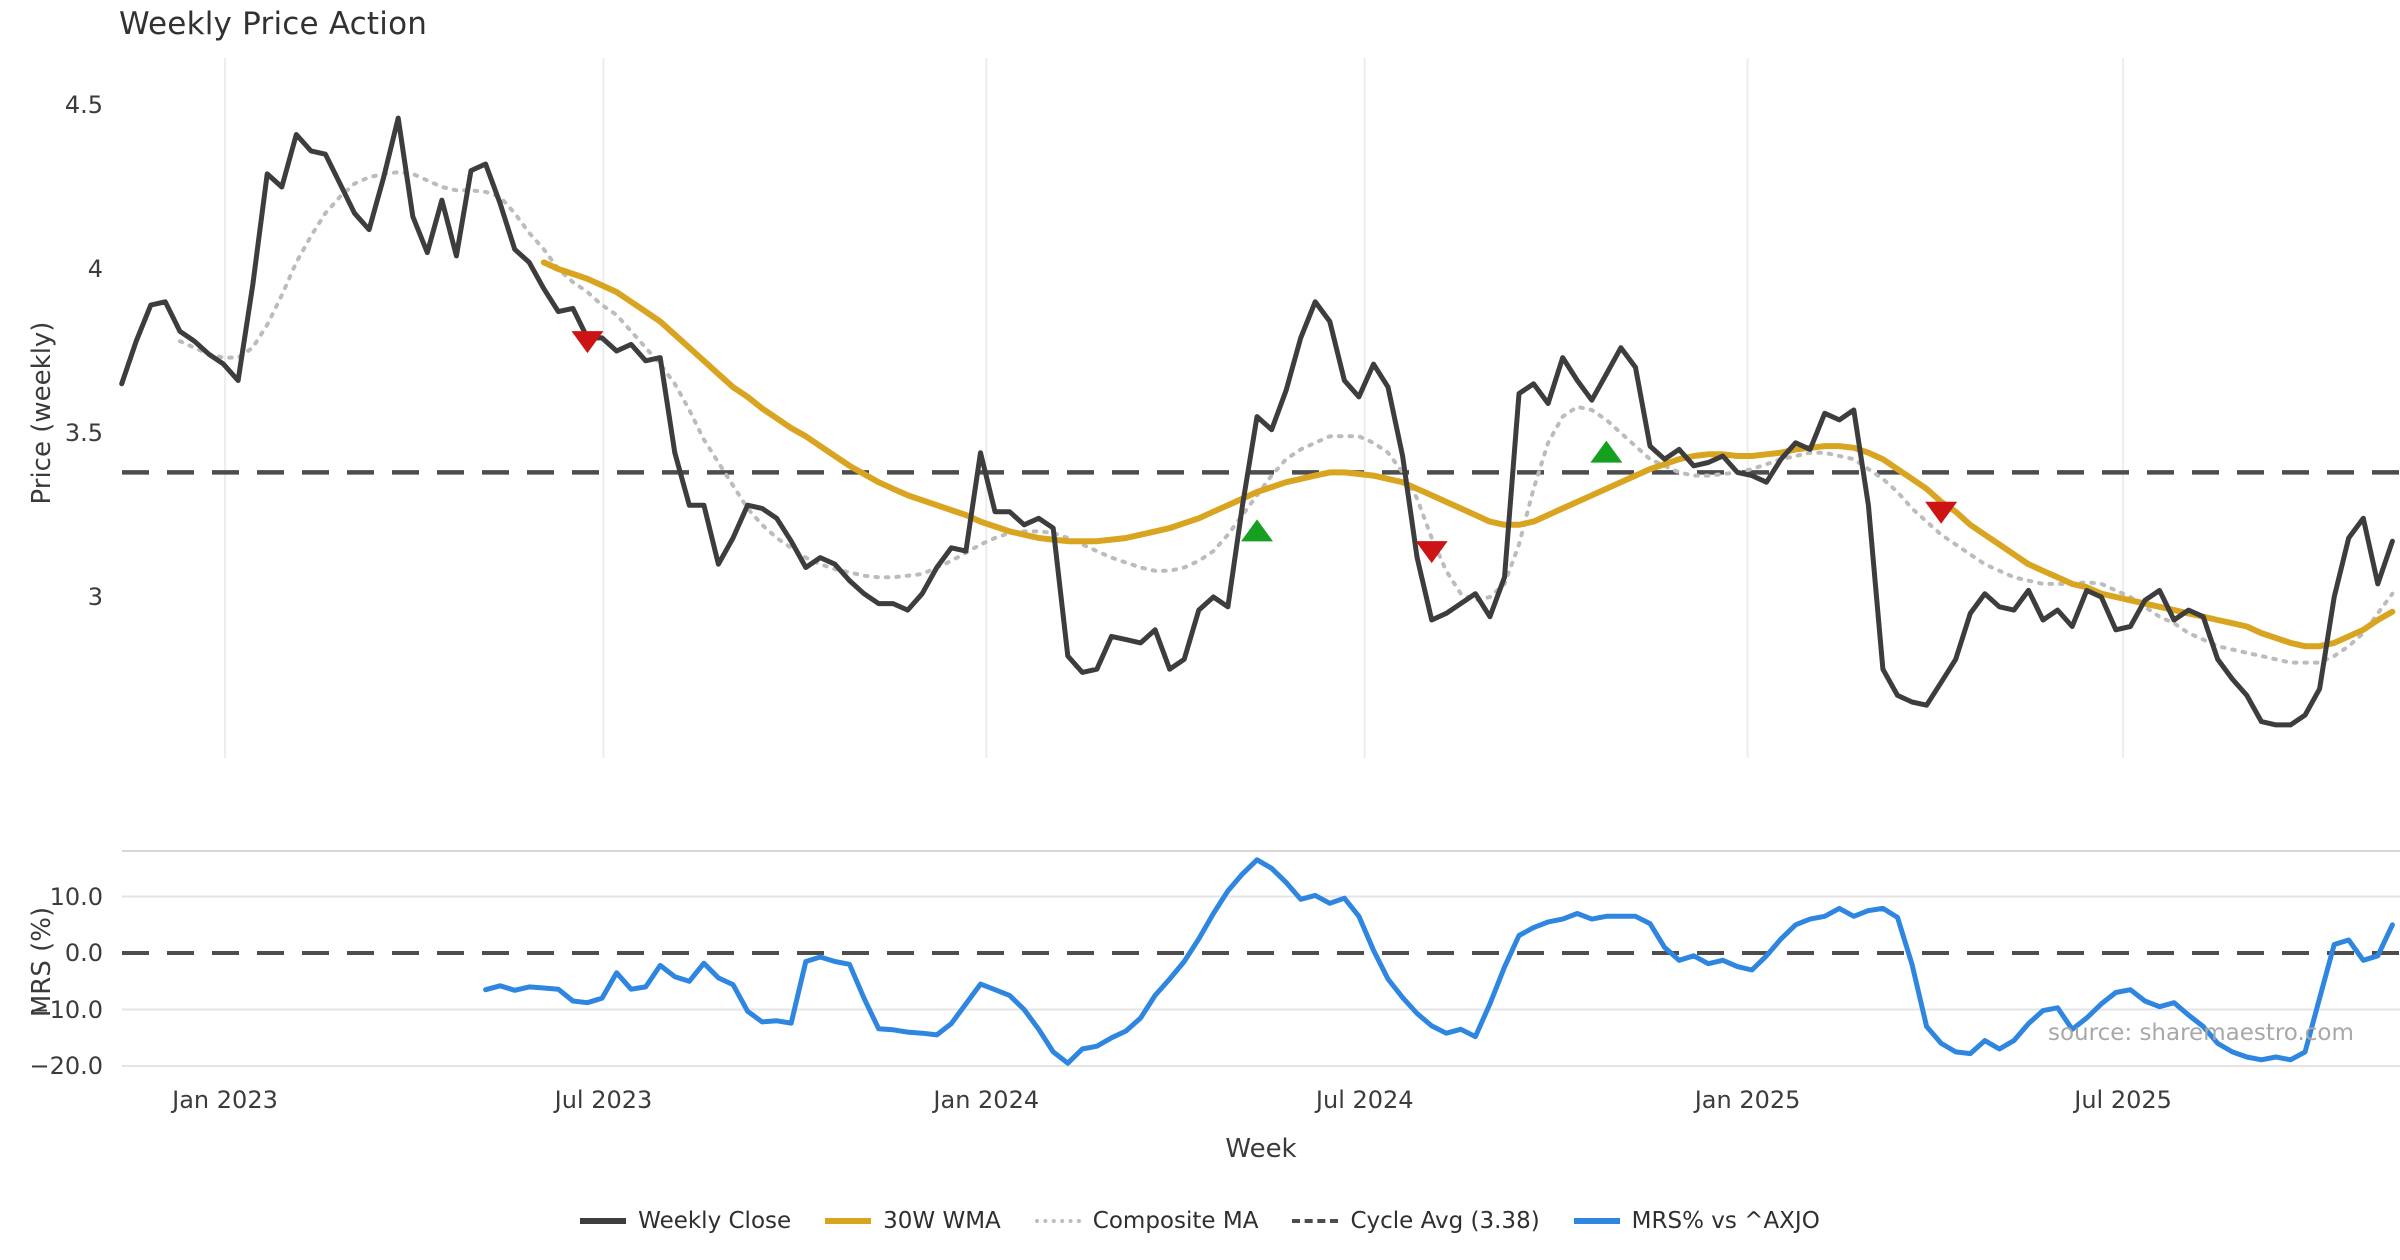 This screenshot has width=2400, height=1260. Describe the element at coordinates (66, 1009) in the screenshot. I see `mrs-tick-2: −10.0` at that location.